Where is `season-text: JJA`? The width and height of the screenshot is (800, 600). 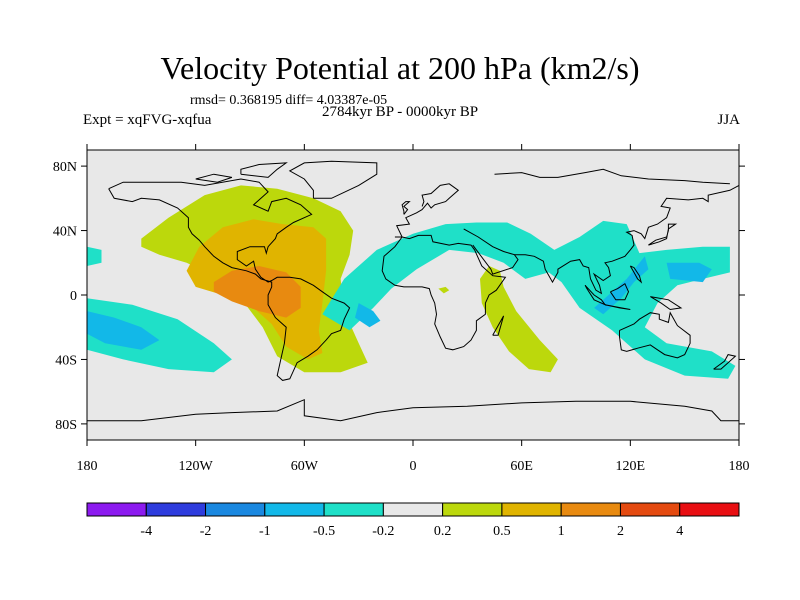 season-text: JJA is located at coordinates (728, 120).